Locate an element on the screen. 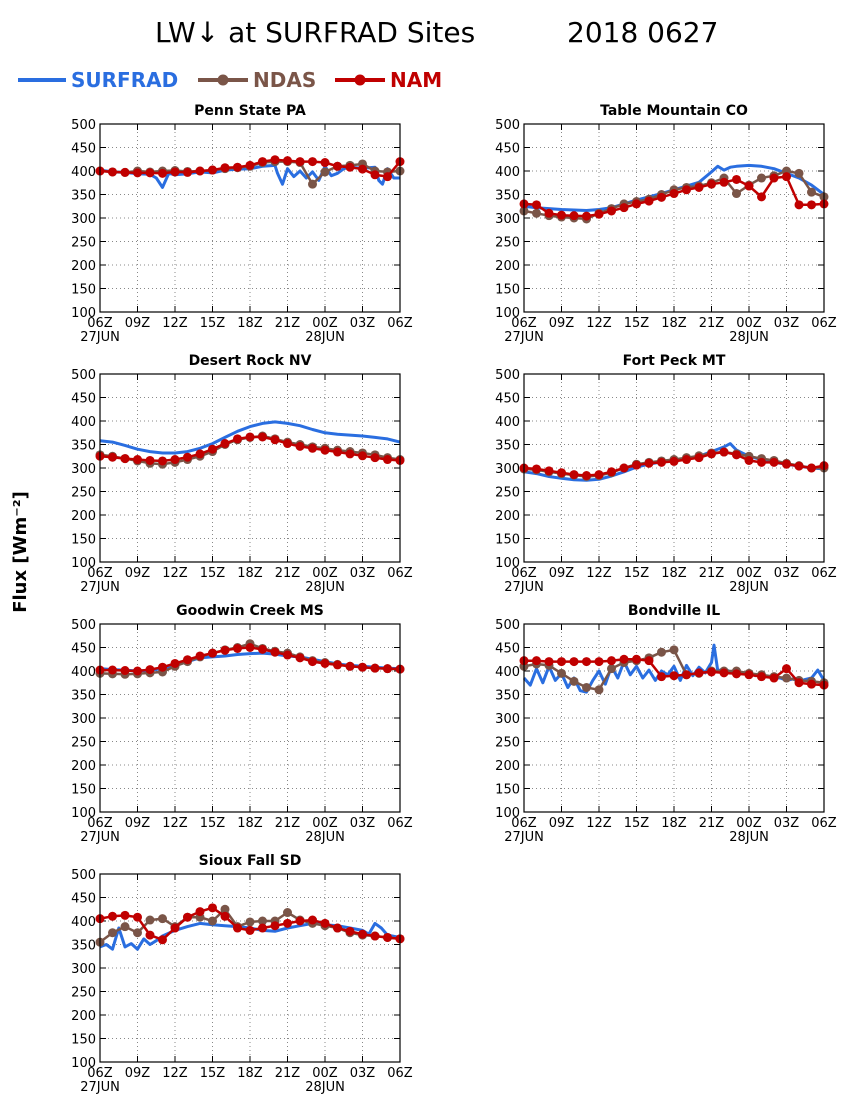  legend-item-surfrad: SURFRAD is located at coordinates (98, 80).